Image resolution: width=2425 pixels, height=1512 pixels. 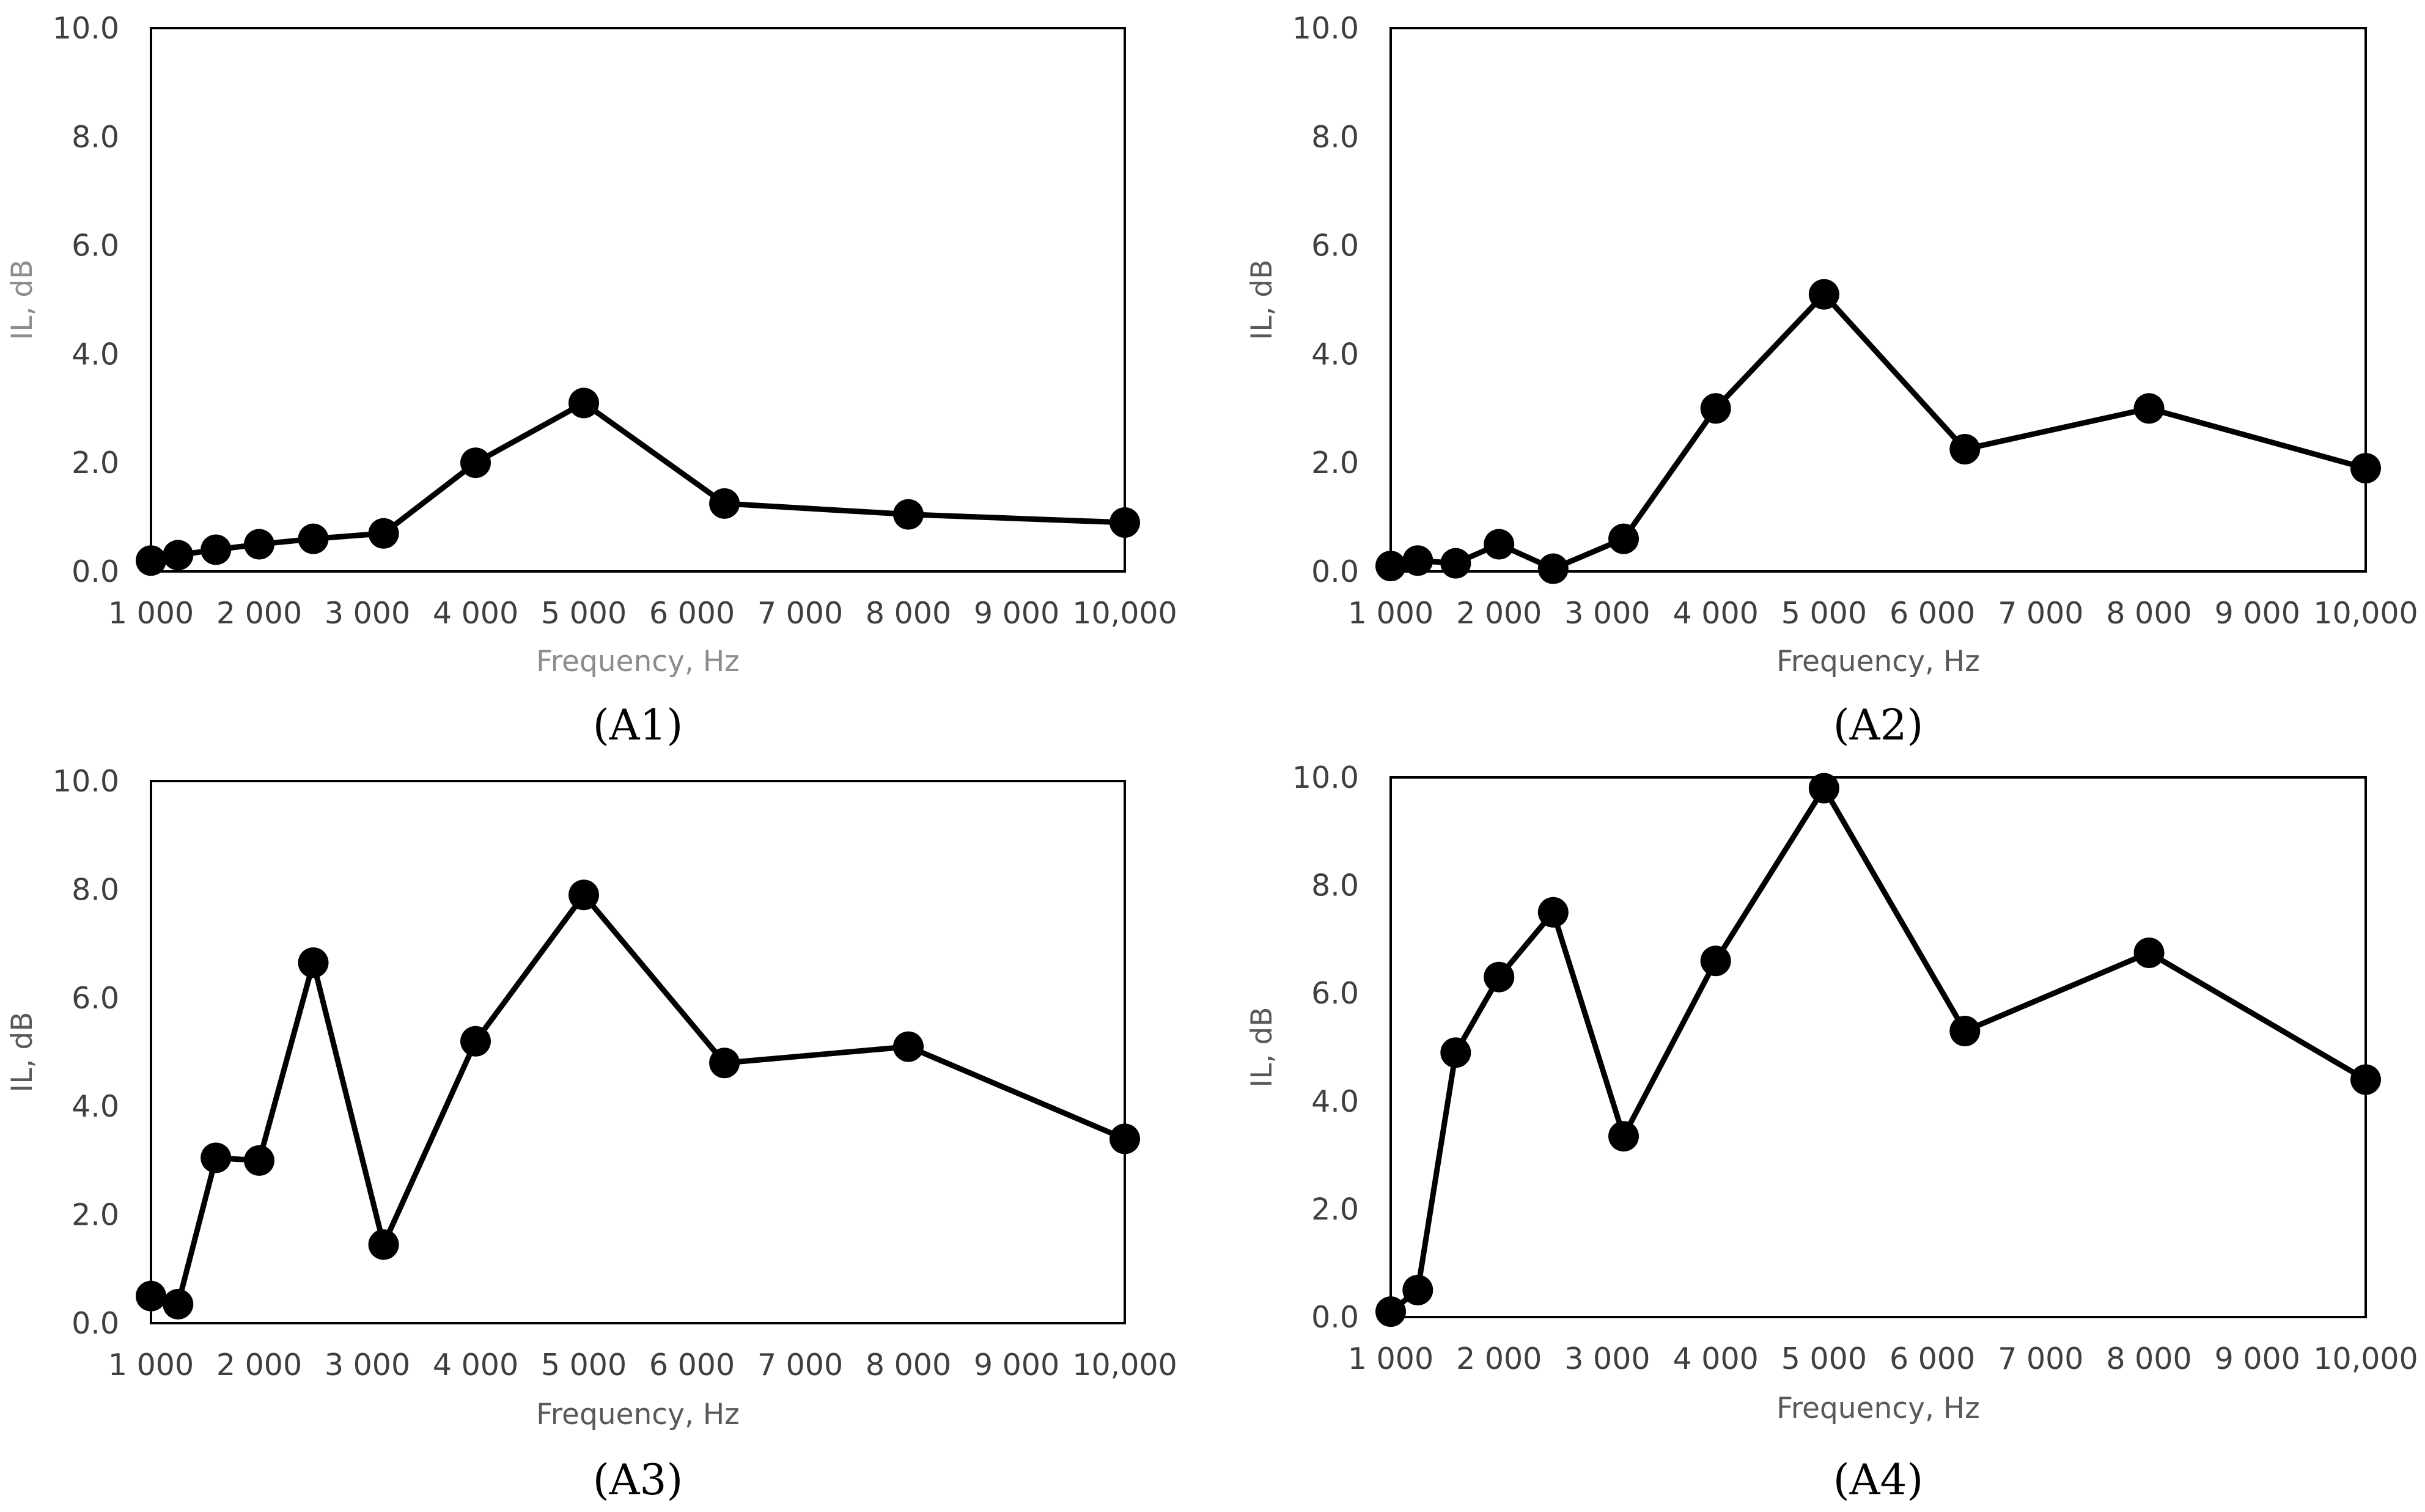 What do you see at coordinates (1878, 725) in the screenshot?
I see `panel-caption: (A2)` at bounding box center [1878, 725].